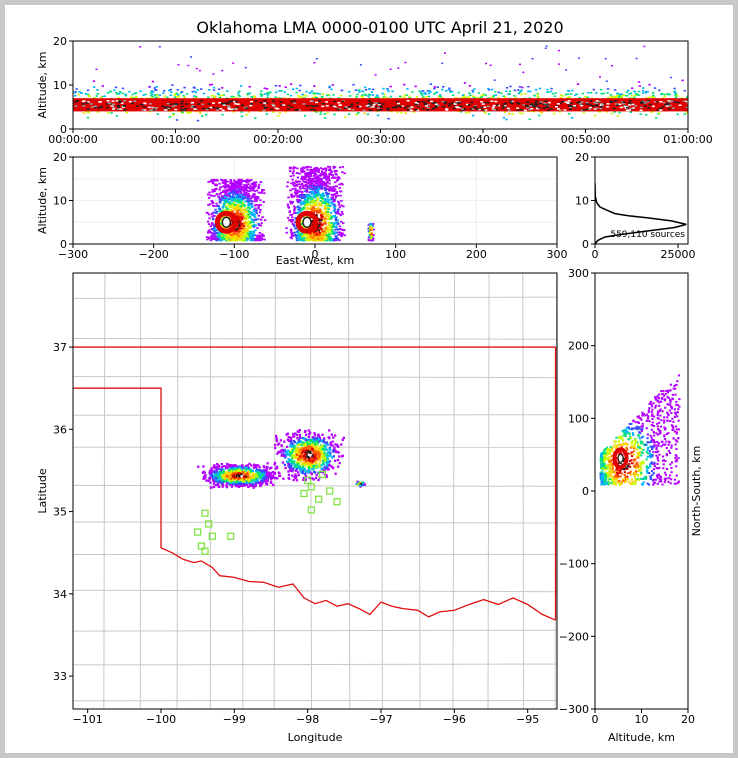  Describe the element at coordinates (476, 254) in the screenshot. I see `x-tick-label: 200` at that location.